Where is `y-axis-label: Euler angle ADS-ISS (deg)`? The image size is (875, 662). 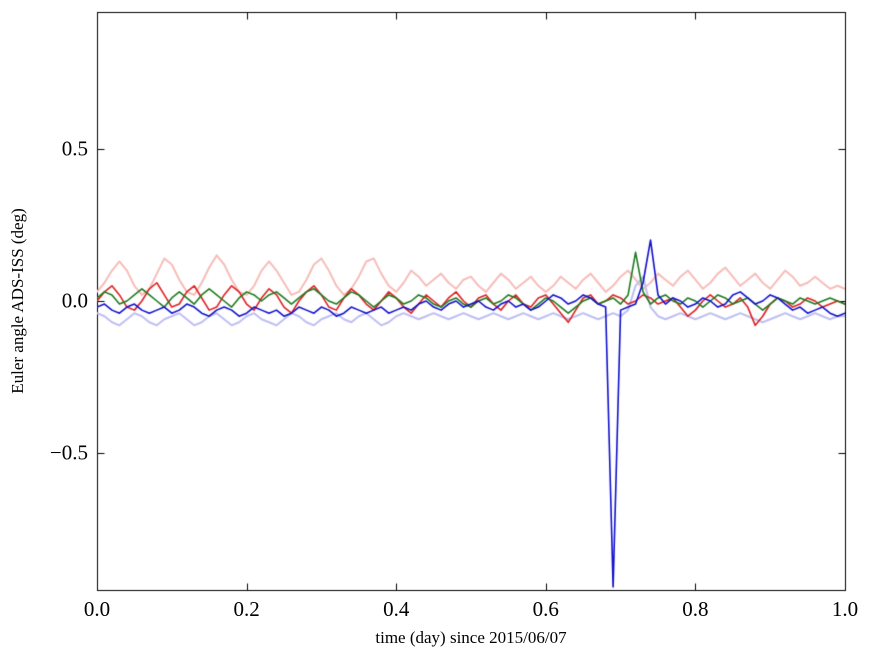
y-axis-label: Euler angle ADS-ISS (deg) is located at coordinates (17, 301).